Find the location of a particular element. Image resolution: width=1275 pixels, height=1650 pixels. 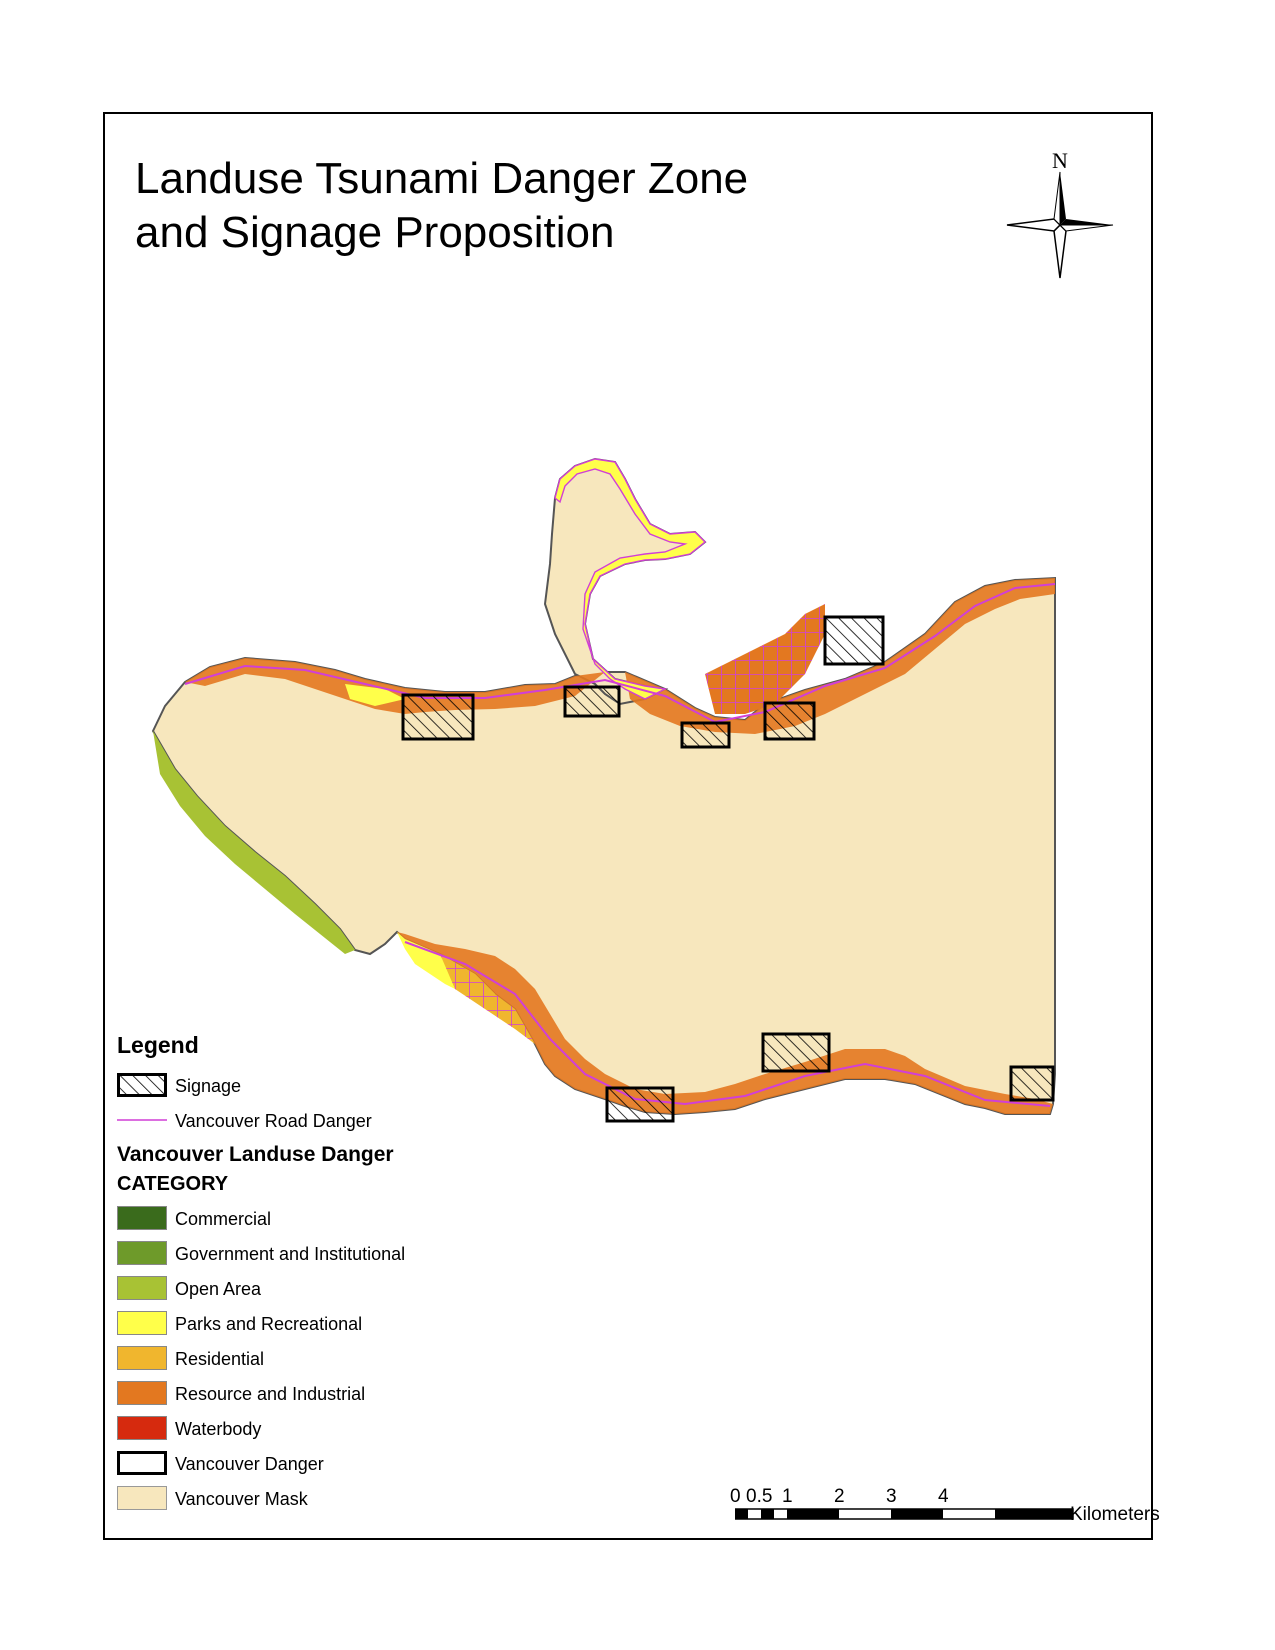

category-label: Parks and Recreational is located at coordinates (269, 1324).